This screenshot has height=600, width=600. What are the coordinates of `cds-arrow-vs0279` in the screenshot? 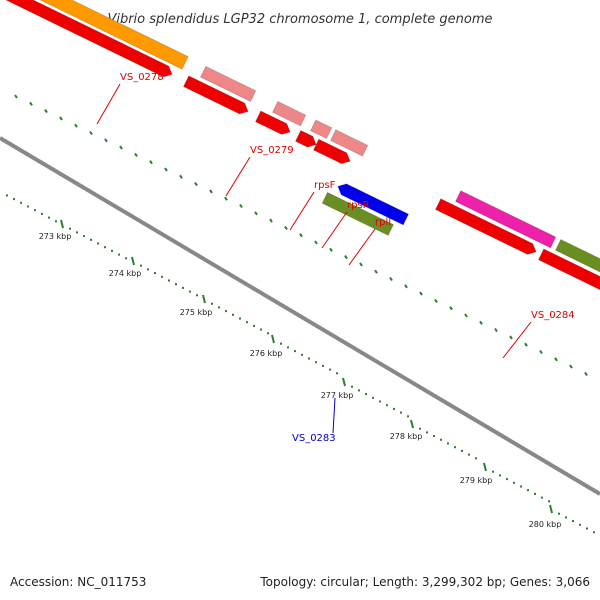 It's located at (215, 95).